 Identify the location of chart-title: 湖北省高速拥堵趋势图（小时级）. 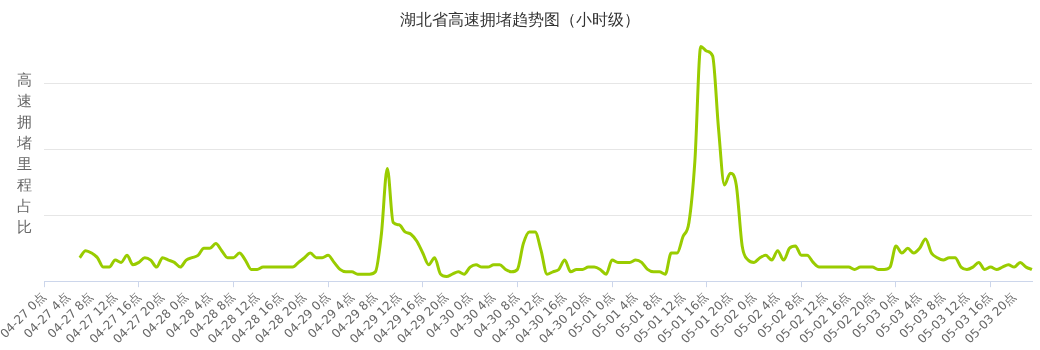
(520, 20).